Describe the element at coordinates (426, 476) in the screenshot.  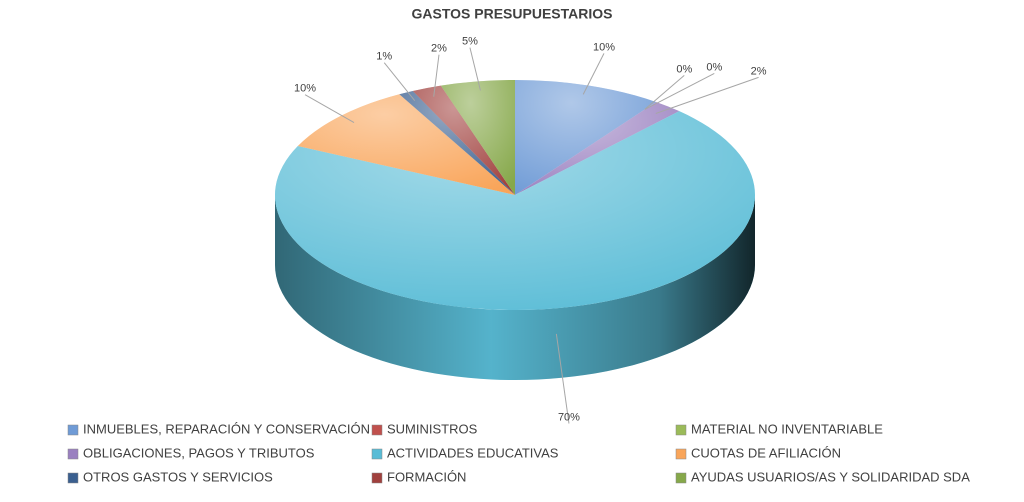
I see `legend-label: FORMACIÓN` at that location.